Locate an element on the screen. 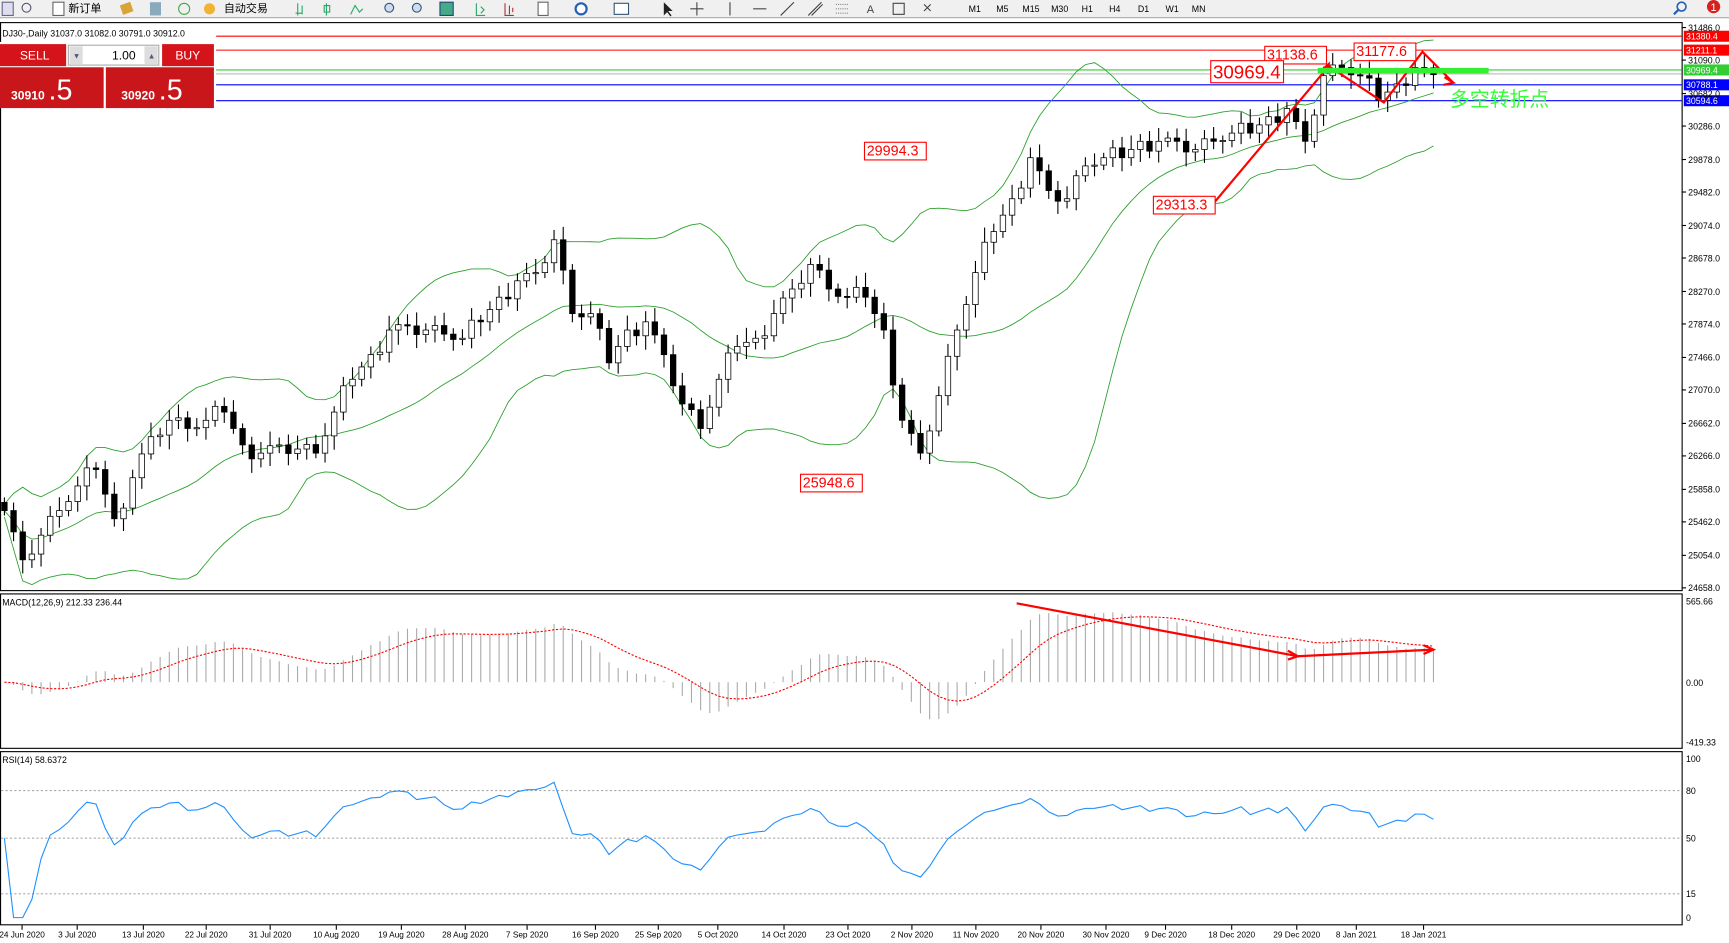  new-order-button: 新订单 is located at coordinates (76, 8).